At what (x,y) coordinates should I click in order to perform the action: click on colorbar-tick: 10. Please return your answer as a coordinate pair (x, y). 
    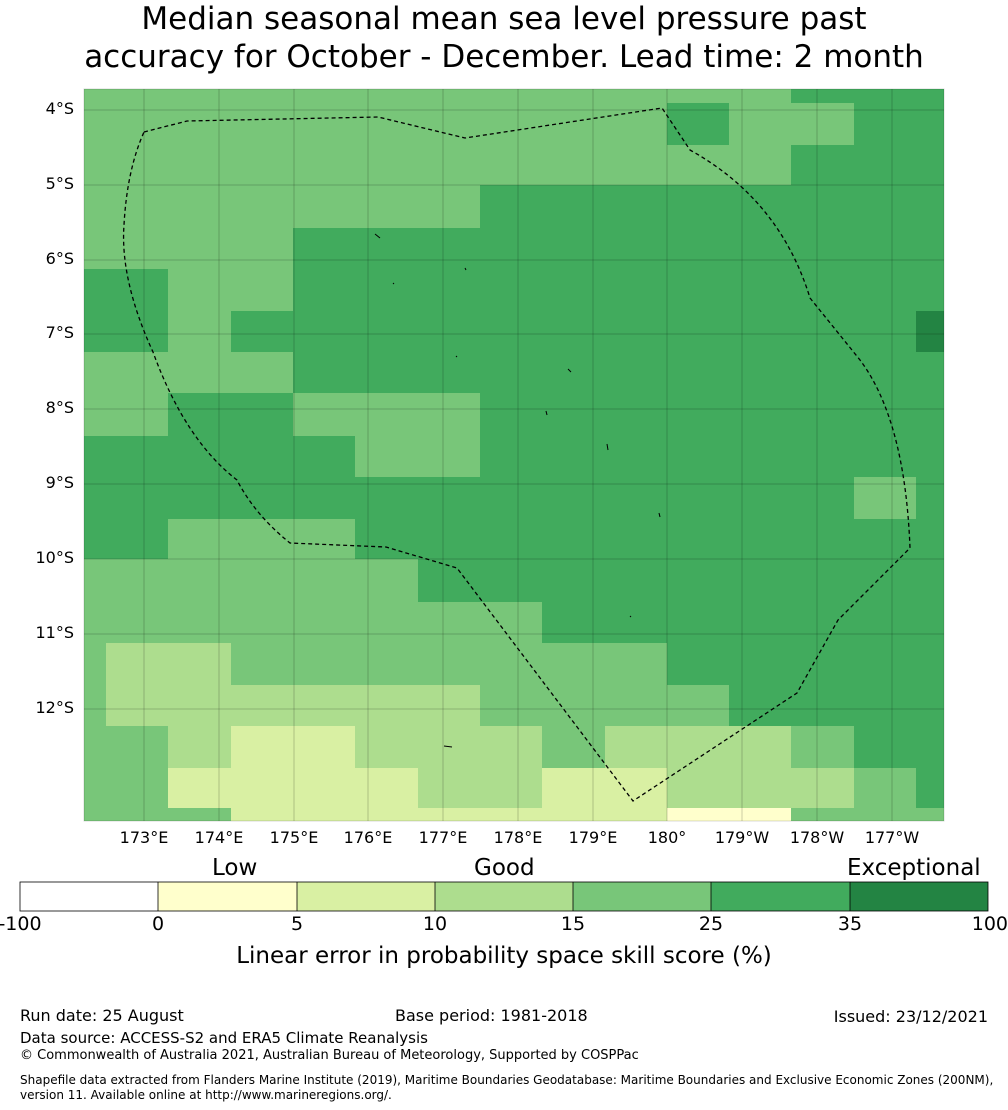
    Looking at the image, I should click on (435, 924).